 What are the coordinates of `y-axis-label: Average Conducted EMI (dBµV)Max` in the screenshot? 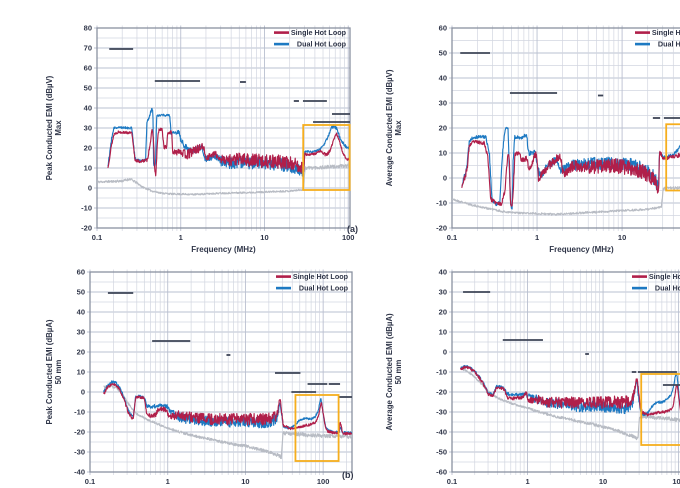 It's located at (394, 127).